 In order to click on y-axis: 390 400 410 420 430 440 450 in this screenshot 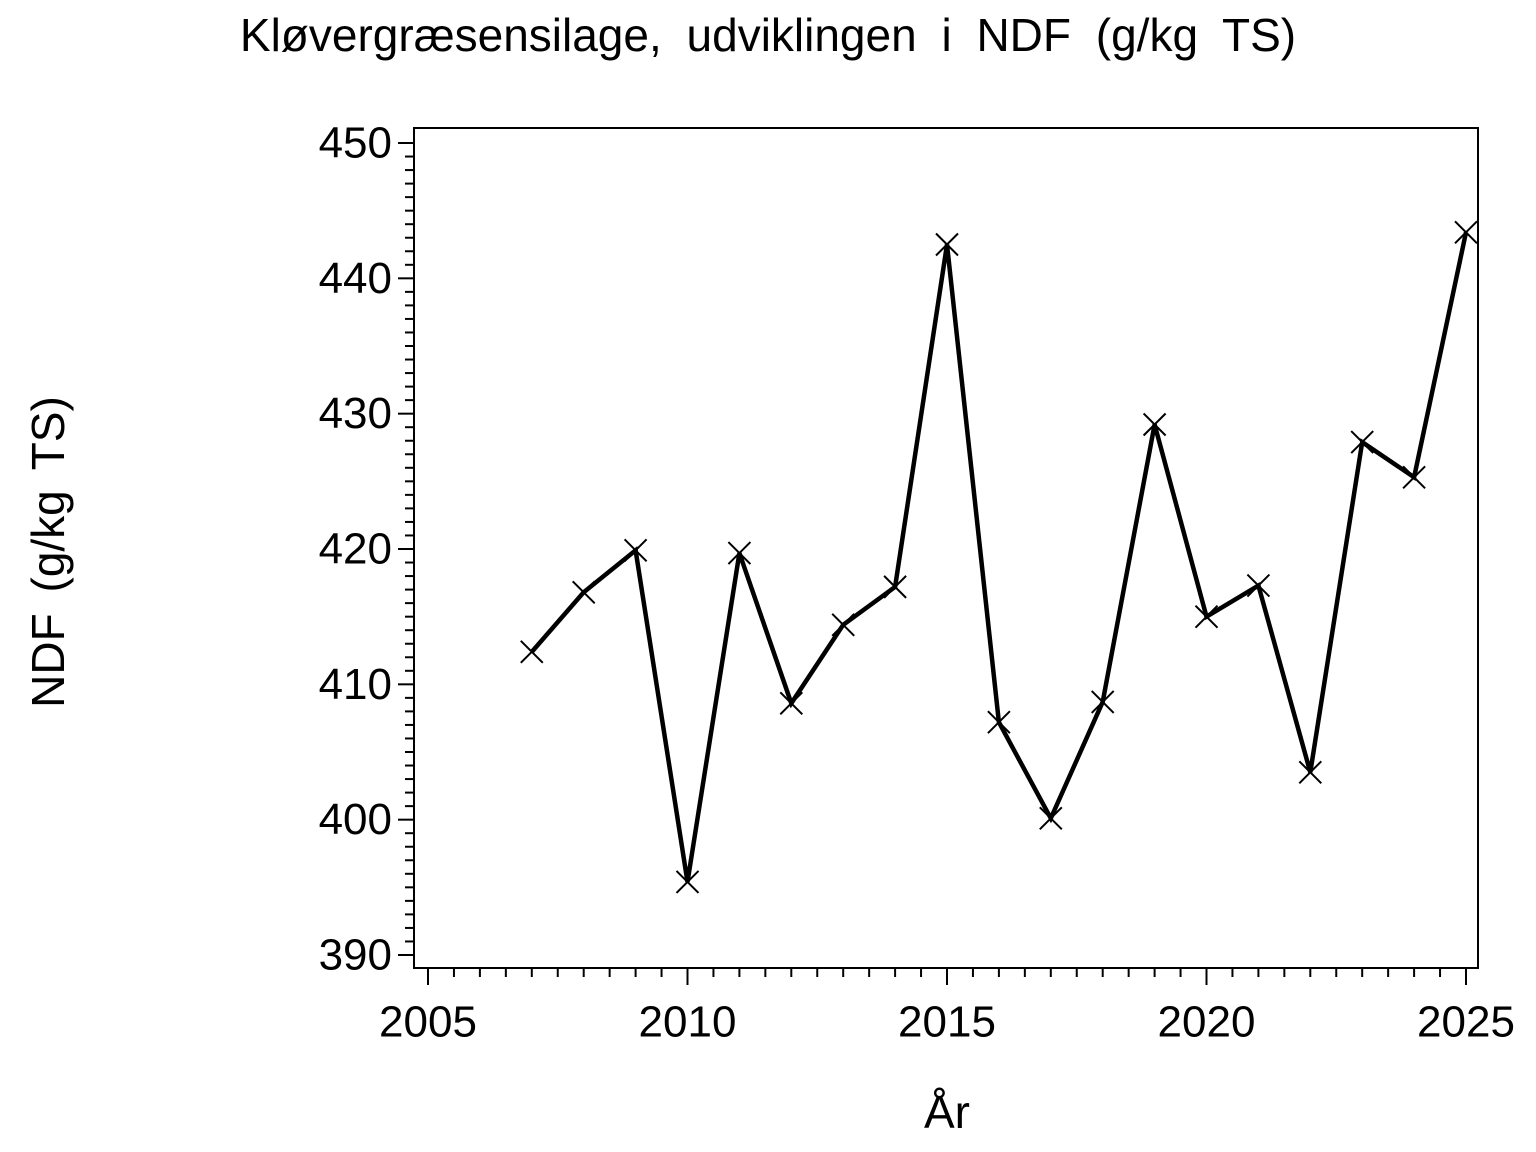, I will do `click(366, 549)`.